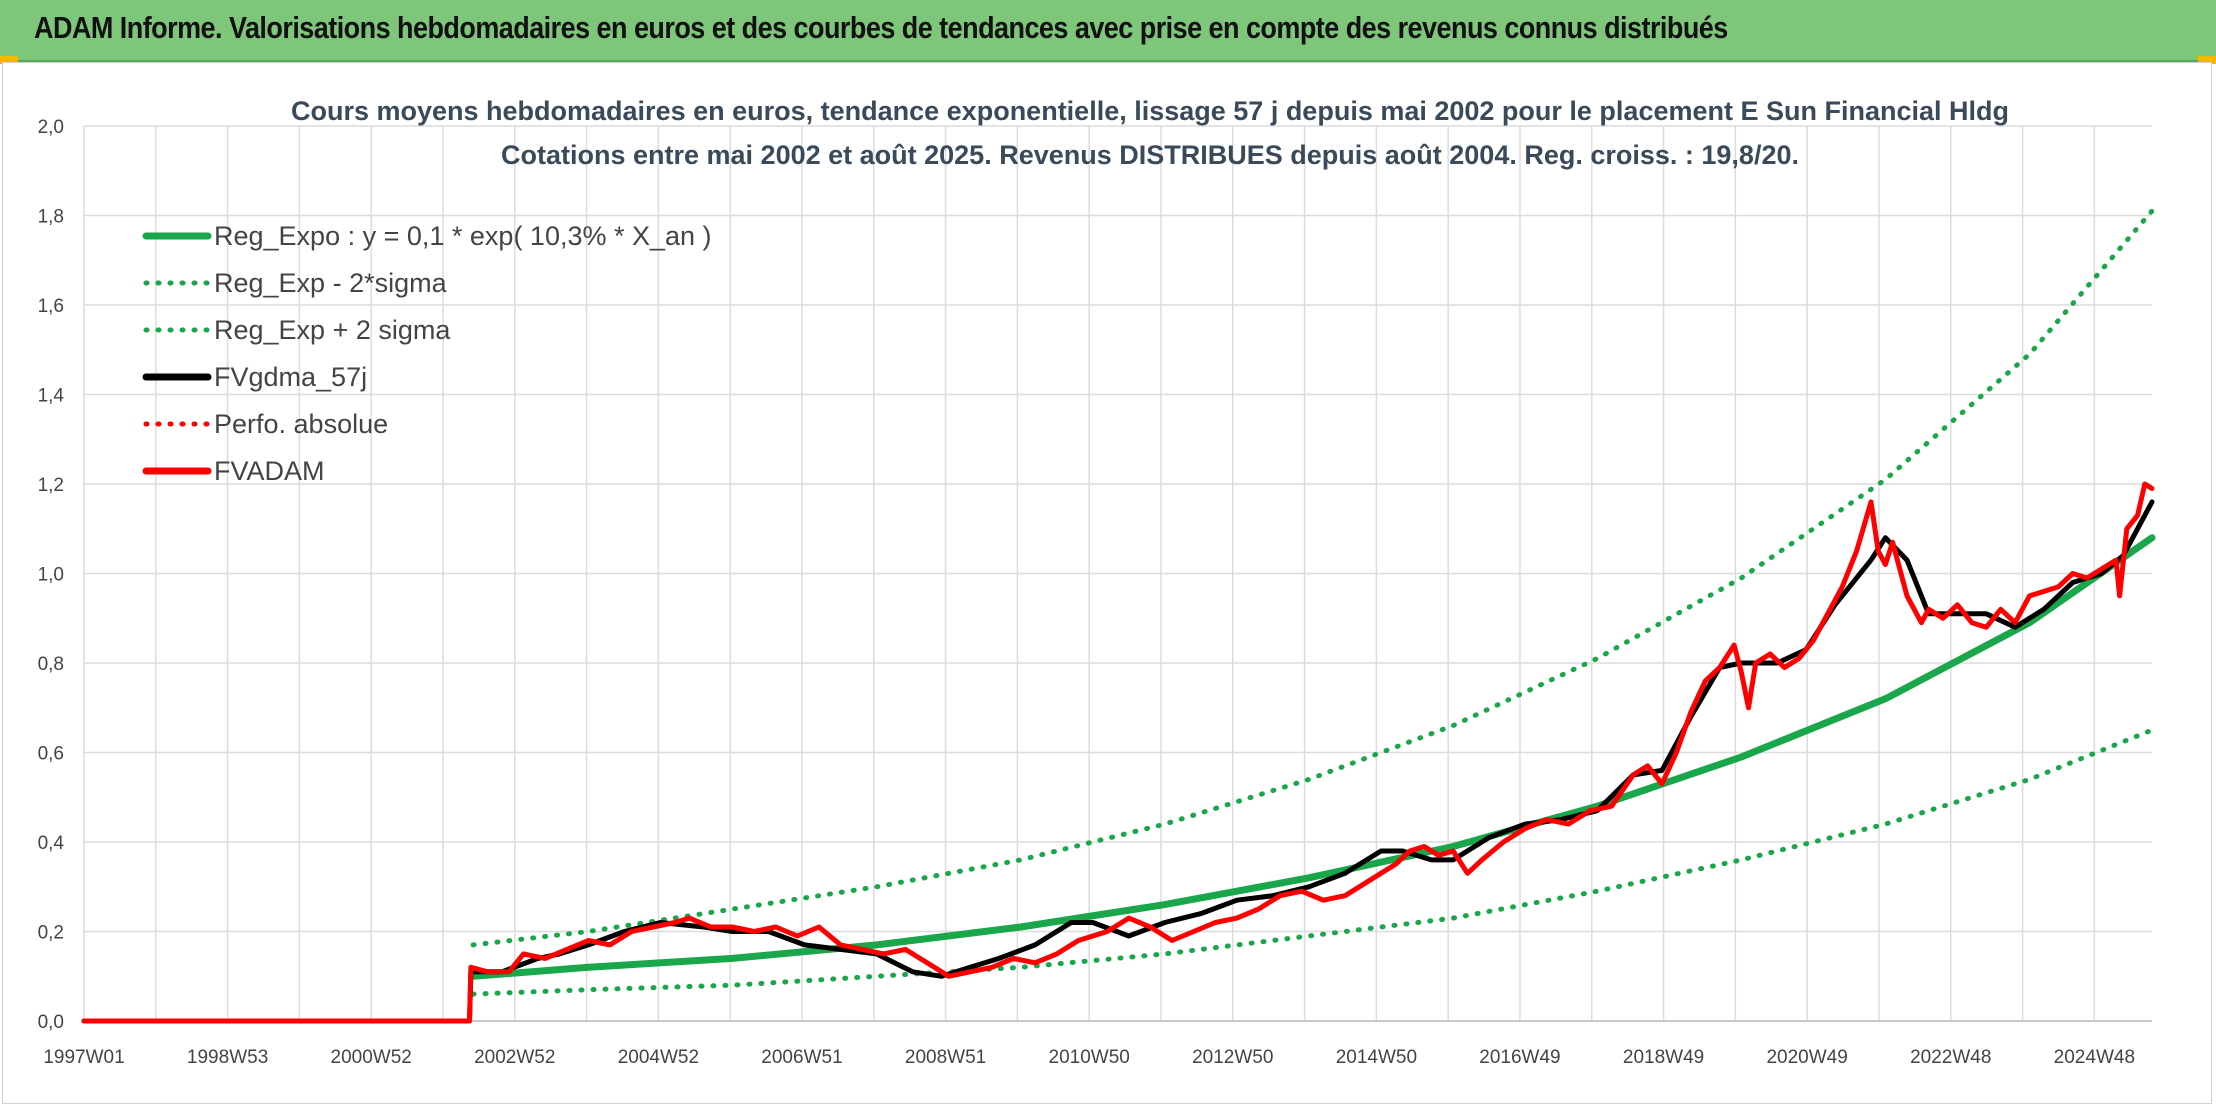  What do you see at coordinates (1950, 1057) in the screenshot?
I see `x-tick-label: 2022W48` at bounding box center [1950, 1057].